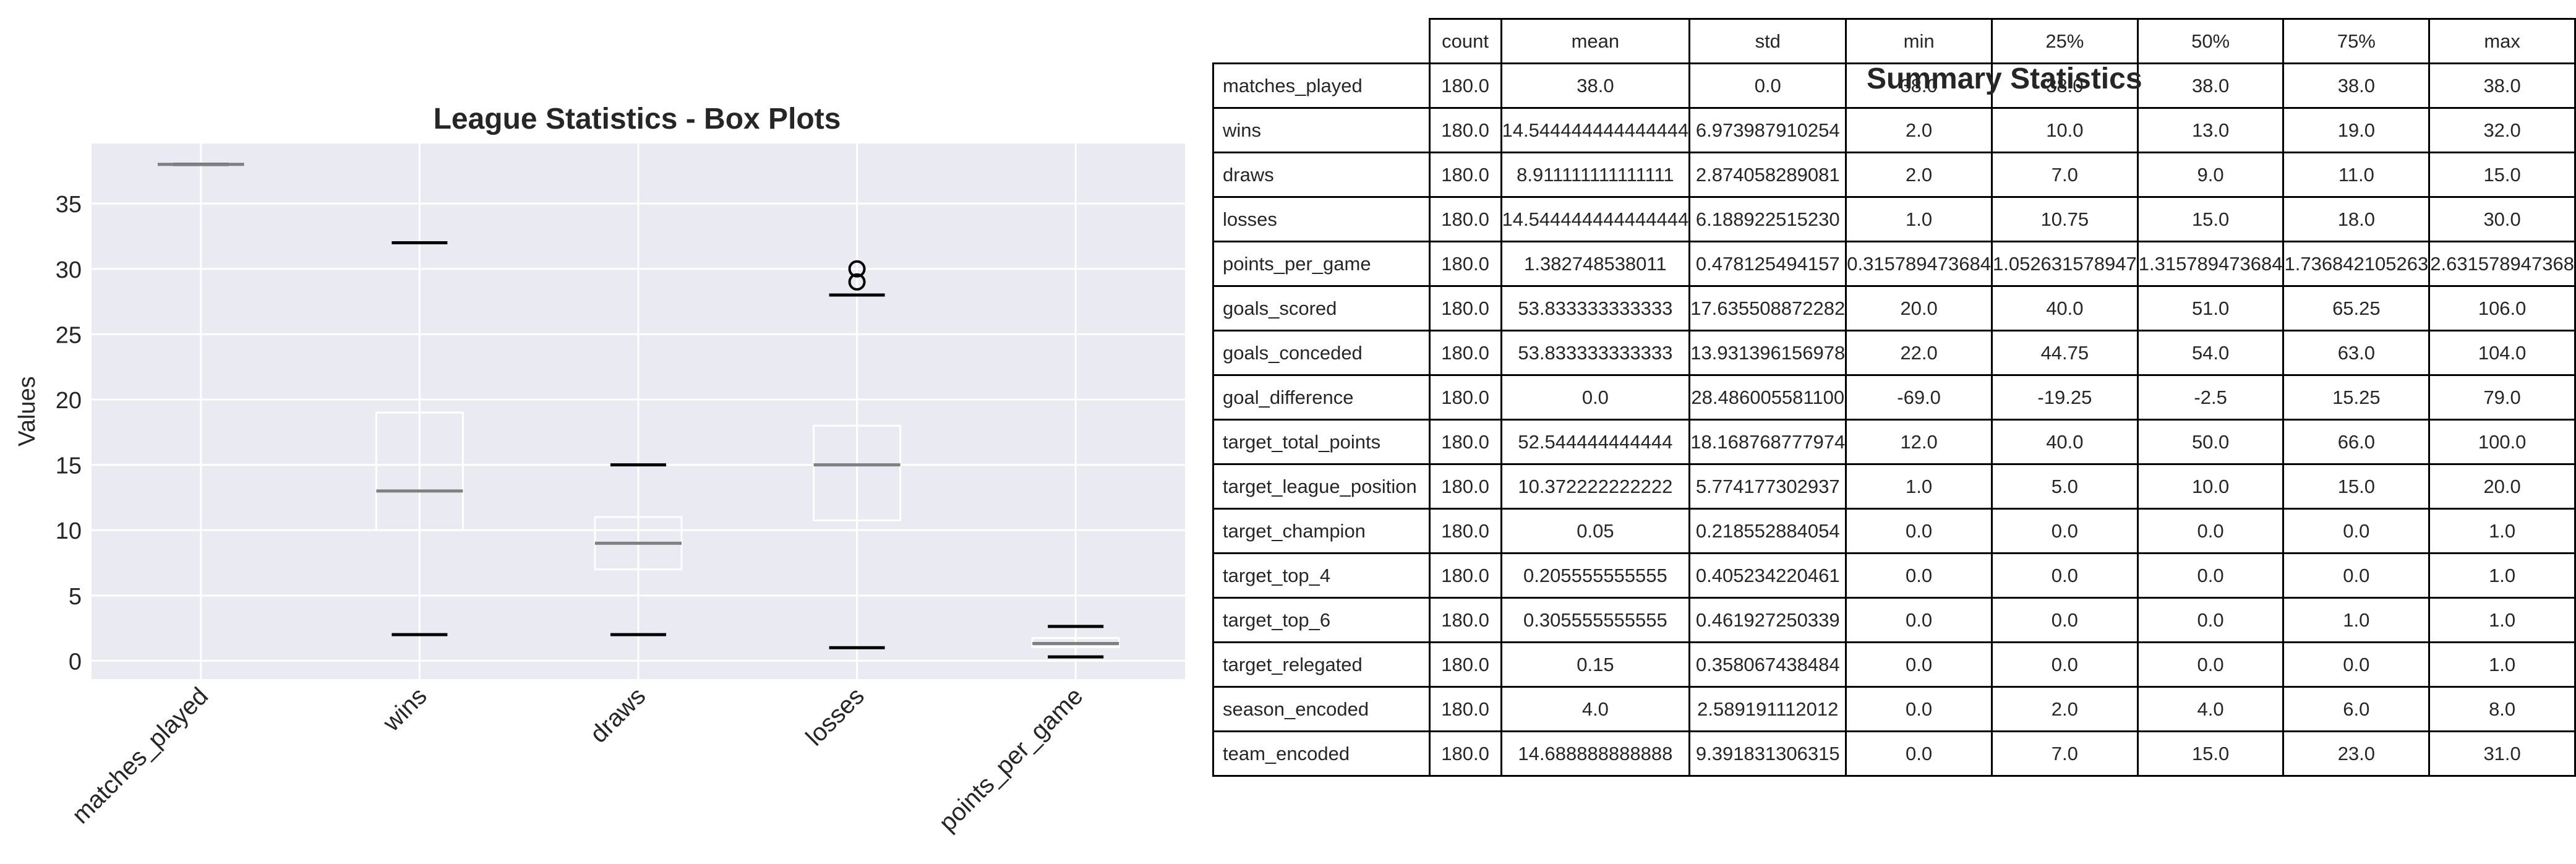 The image size is (2576, 864). Describe the element at coordinates (1075, 642) in the screenshot. I see `box-points_per_game` at that location.